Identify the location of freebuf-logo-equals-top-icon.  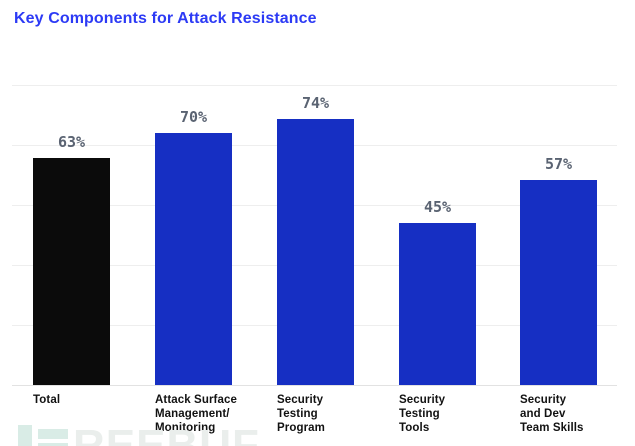
(53, 434).